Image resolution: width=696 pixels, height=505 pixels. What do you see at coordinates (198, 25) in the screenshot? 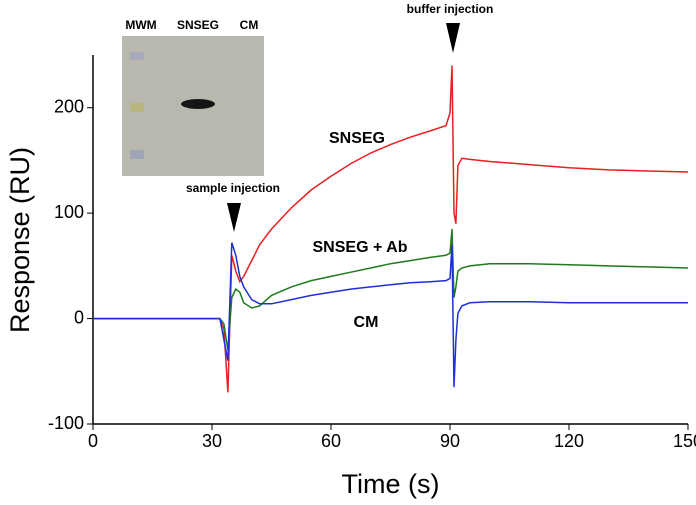
I see `inset-label: SNSEG` at bounding box center [198, 25].